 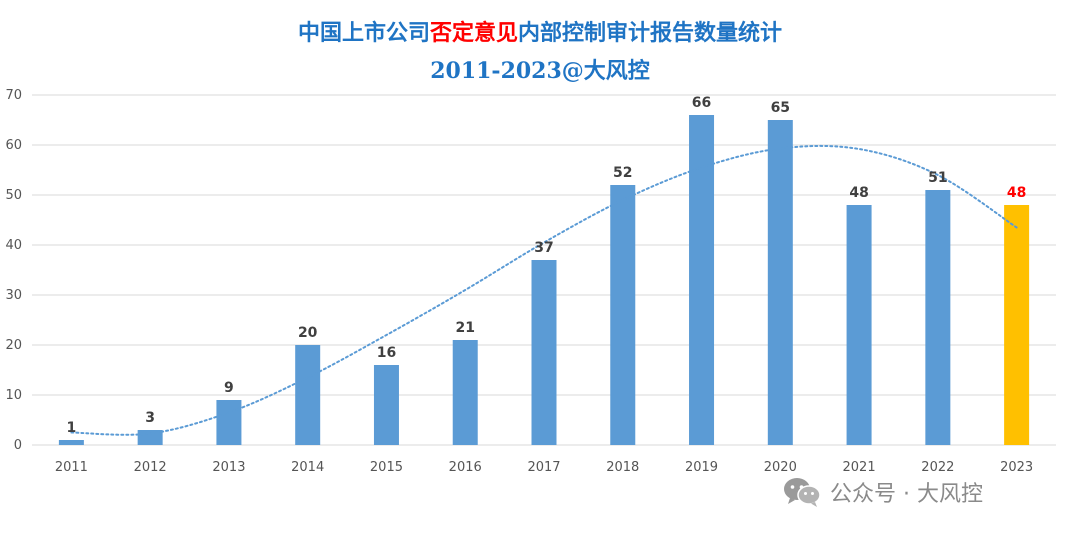 What do you see at coordinates (13, 270) in the screenshot?
I see `y-axis: 0 10 20 30 40 50 60 70` at bounding box center [13, 270].